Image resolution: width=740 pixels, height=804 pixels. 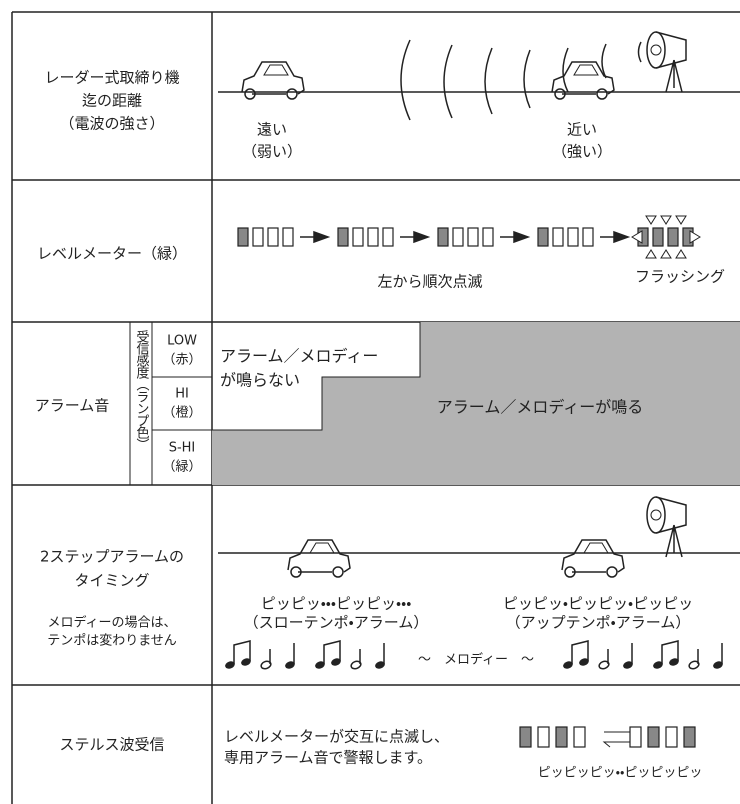 What do you see at coordinates (111, 745) in the screenshot?
I see `row-label: ステルス波受信` at bounding box center [111, 745].